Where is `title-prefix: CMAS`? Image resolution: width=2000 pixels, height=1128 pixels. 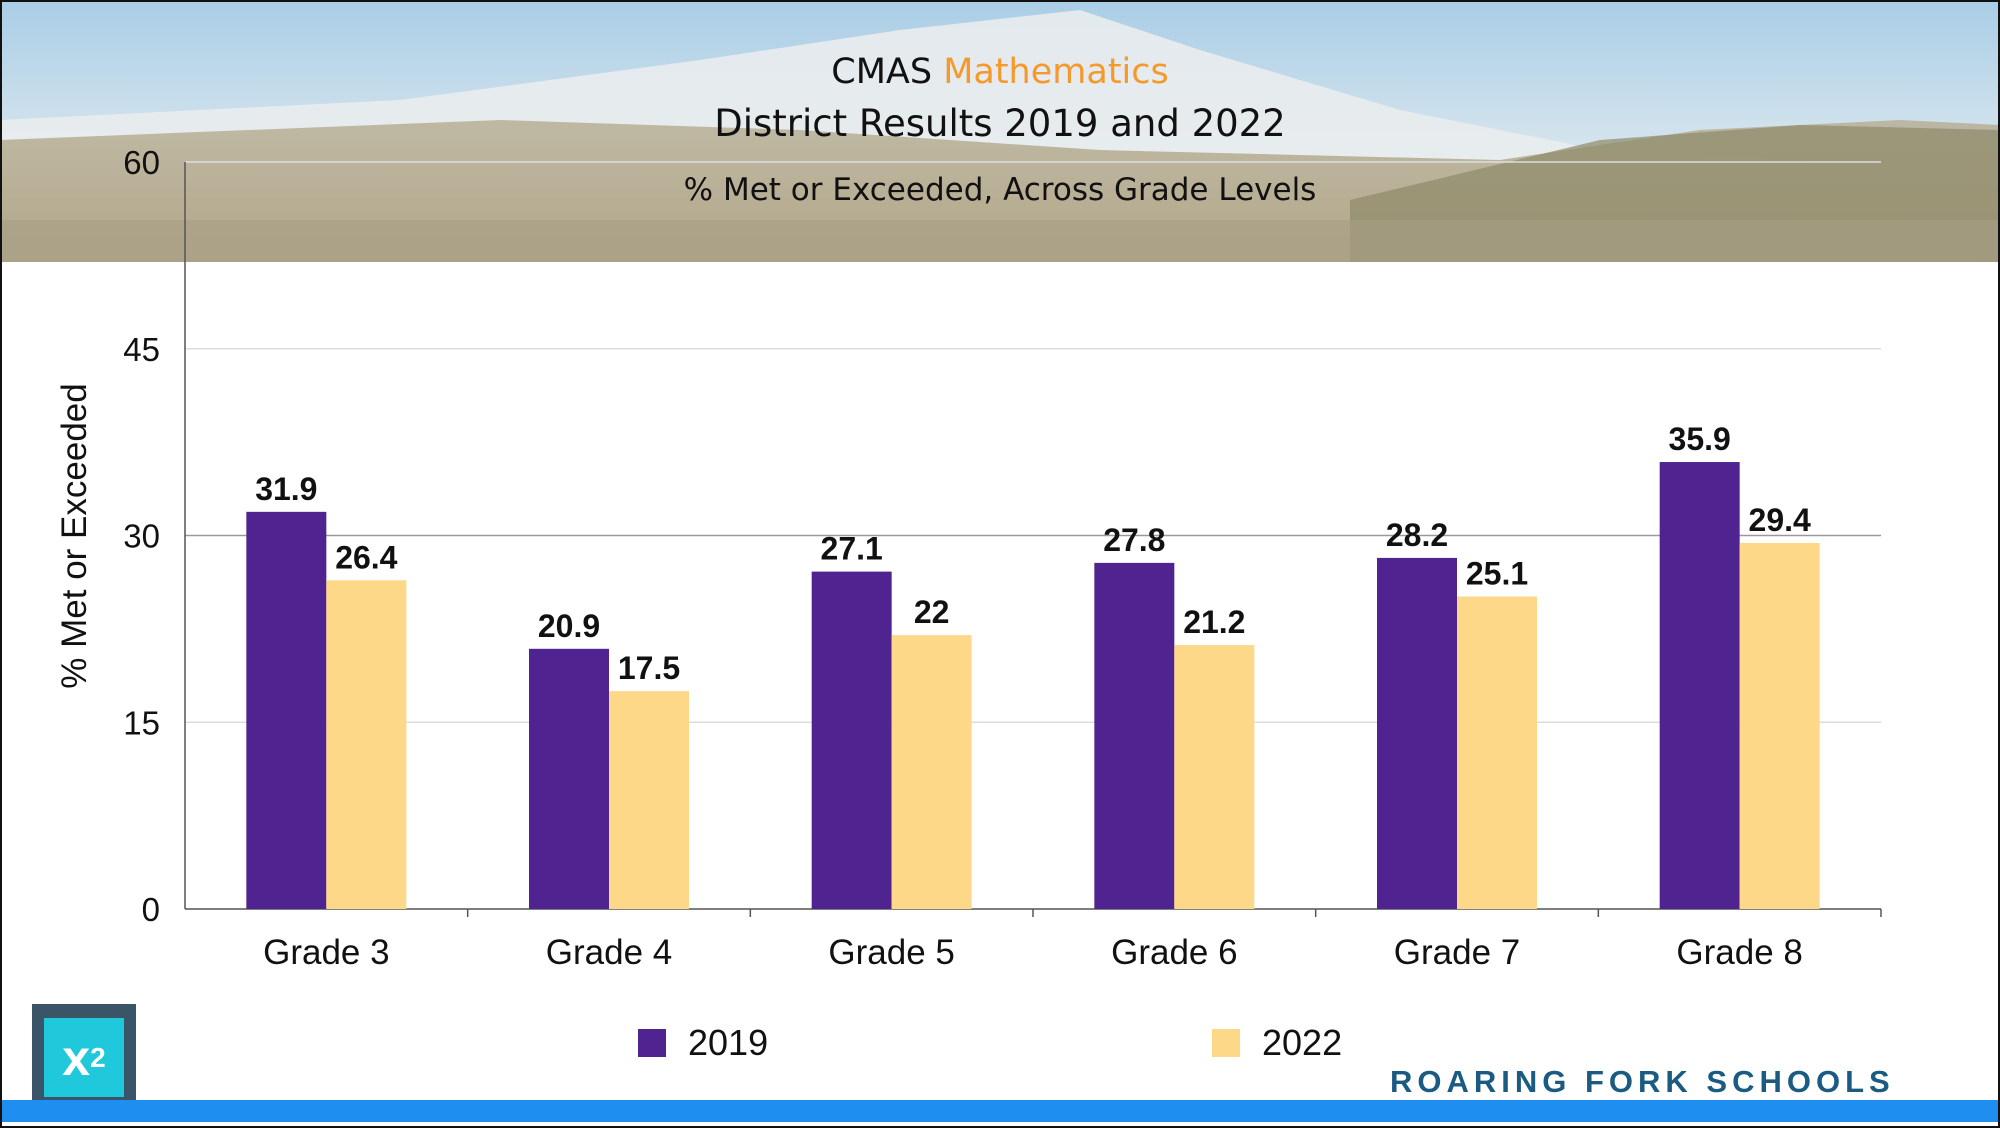
title-prefix: CMAS is located at coordinates (882, 72).